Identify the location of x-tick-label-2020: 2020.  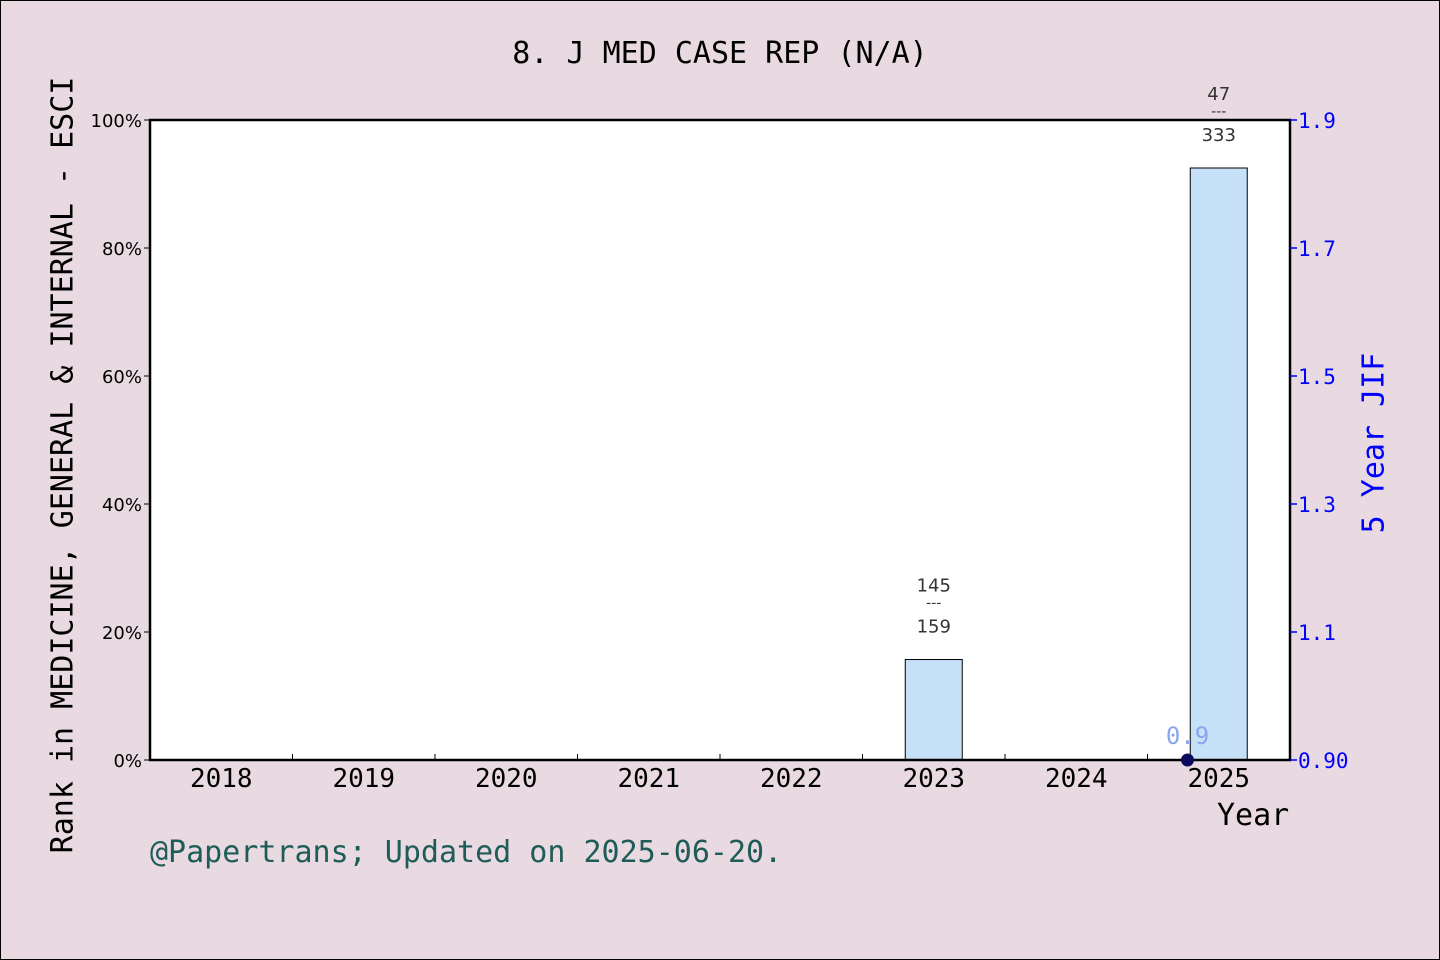
(506, 779).